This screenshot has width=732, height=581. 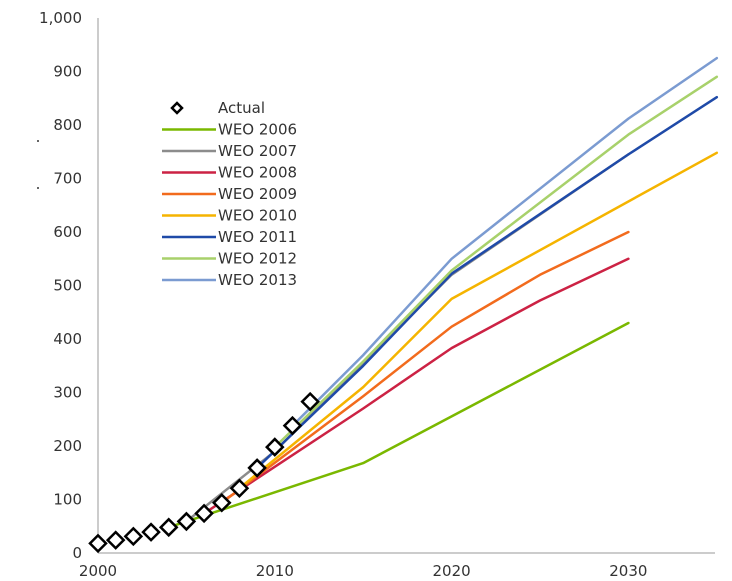 What do you see at coordinates (77, 553) in the screenshot?
I see `y-tick-label: 0` at bounding box center [77, 553].